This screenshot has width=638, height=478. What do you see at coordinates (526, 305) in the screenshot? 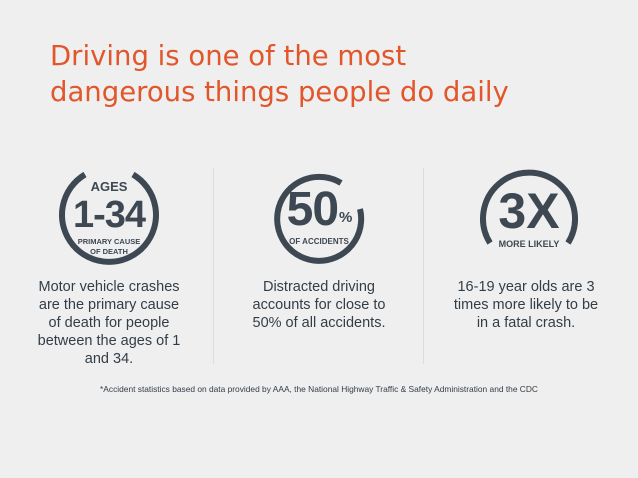
I see `teens-description-line-2: times more likely to be` at bounding box center [526, 305].